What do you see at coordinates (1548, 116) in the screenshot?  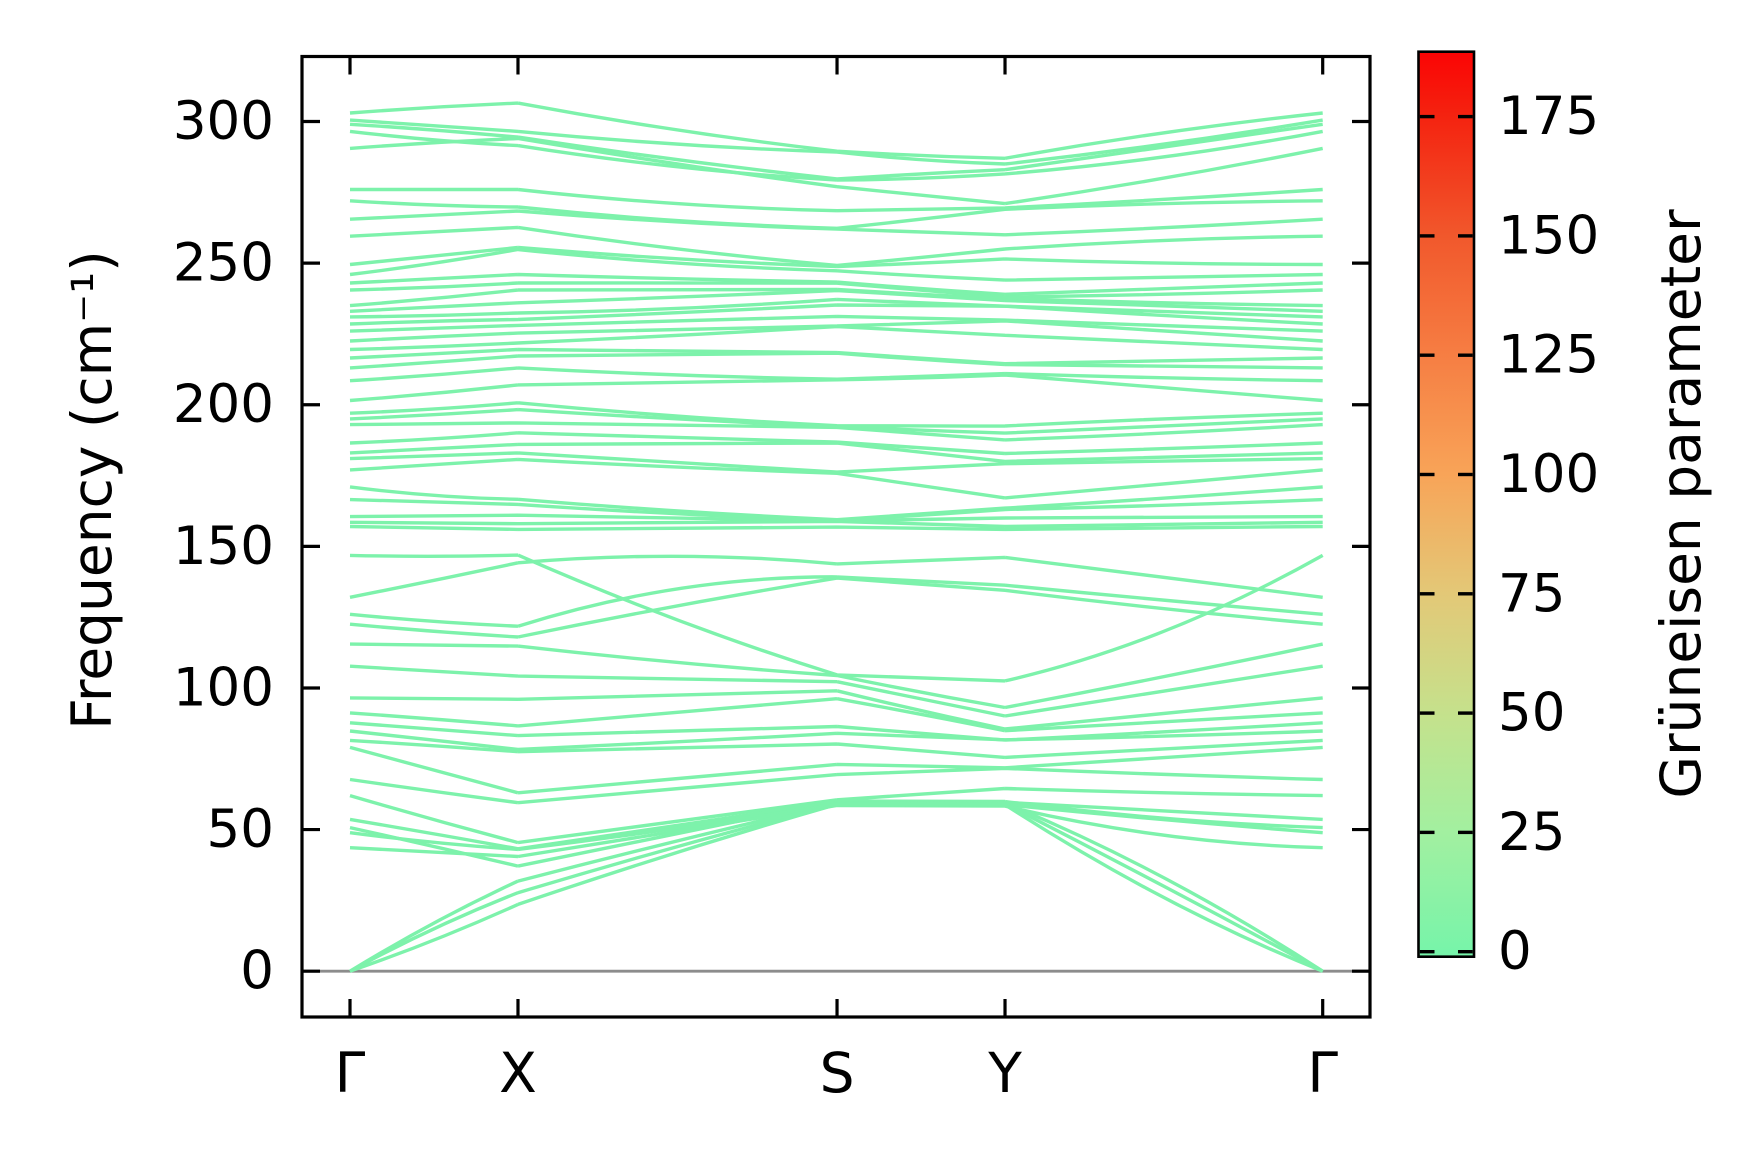 I see `colorbar-tick-label: 175` at bounding box center [1548, 116].